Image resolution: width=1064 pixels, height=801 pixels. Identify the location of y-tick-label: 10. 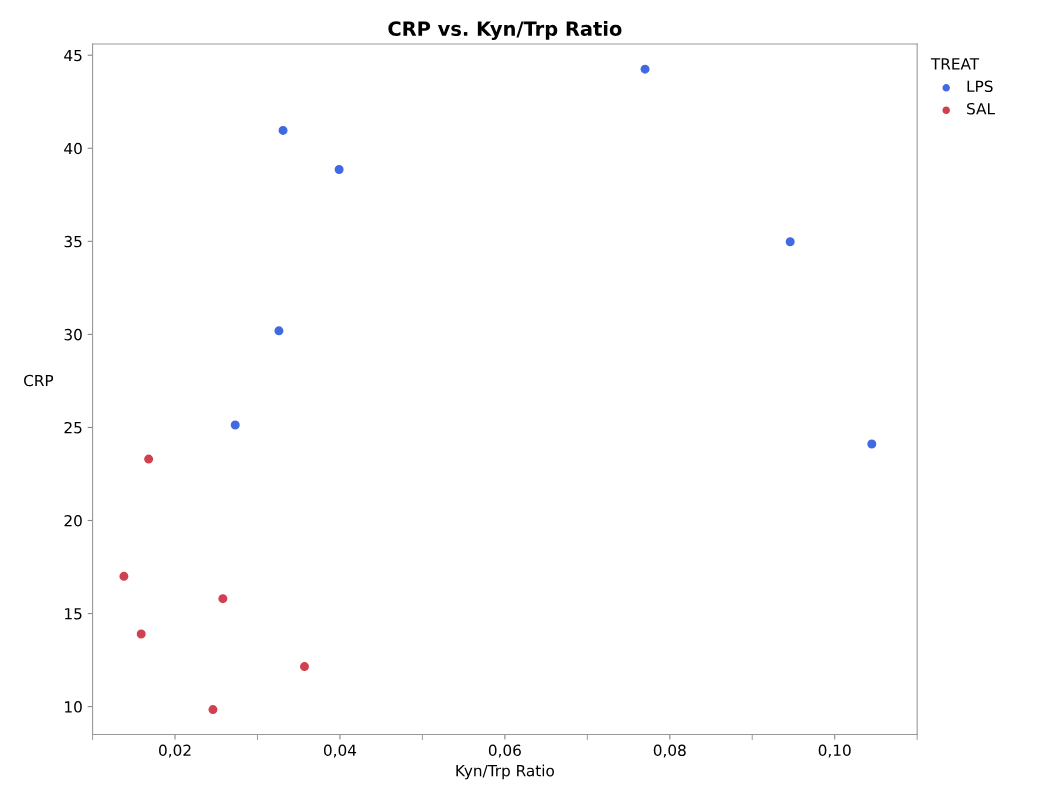
(73, 707).